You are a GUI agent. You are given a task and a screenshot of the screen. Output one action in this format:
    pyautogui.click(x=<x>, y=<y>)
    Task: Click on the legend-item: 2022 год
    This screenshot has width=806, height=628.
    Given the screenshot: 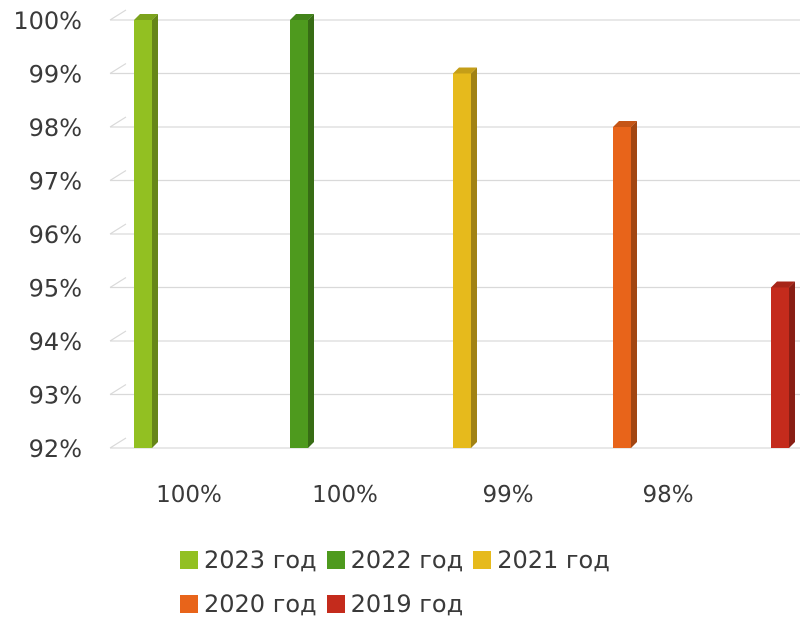 What is the action you would take?
    pyautogui.click(x=395, y=560)
    